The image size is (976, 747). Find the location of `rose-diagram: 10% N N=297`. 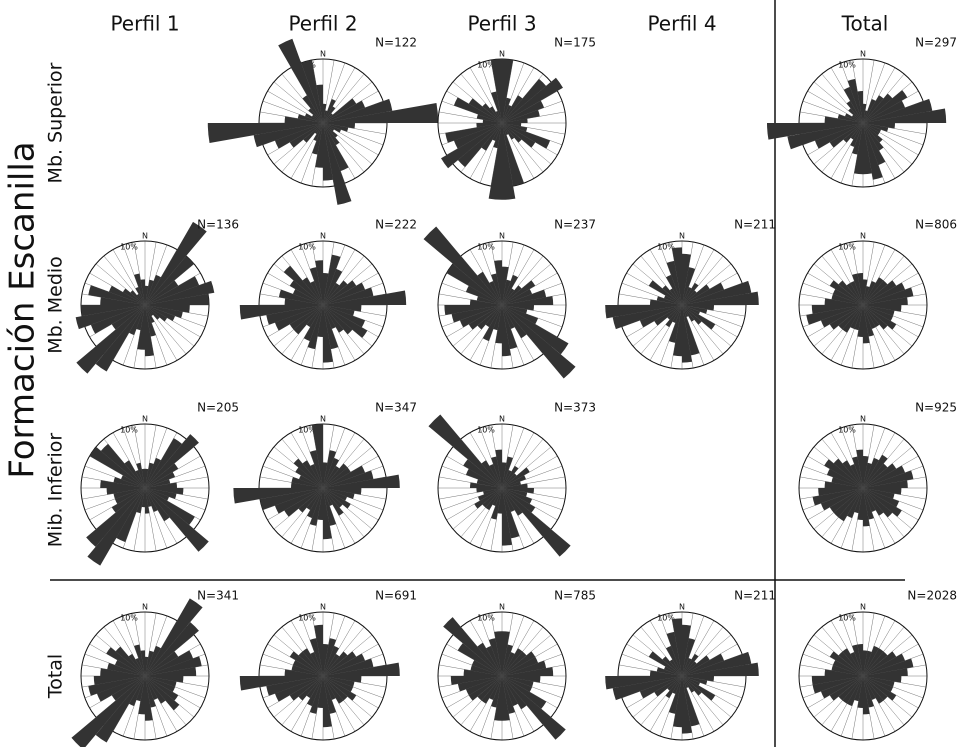

rose-diagram: 10% N N=297 is located at coordinates (862, 112).